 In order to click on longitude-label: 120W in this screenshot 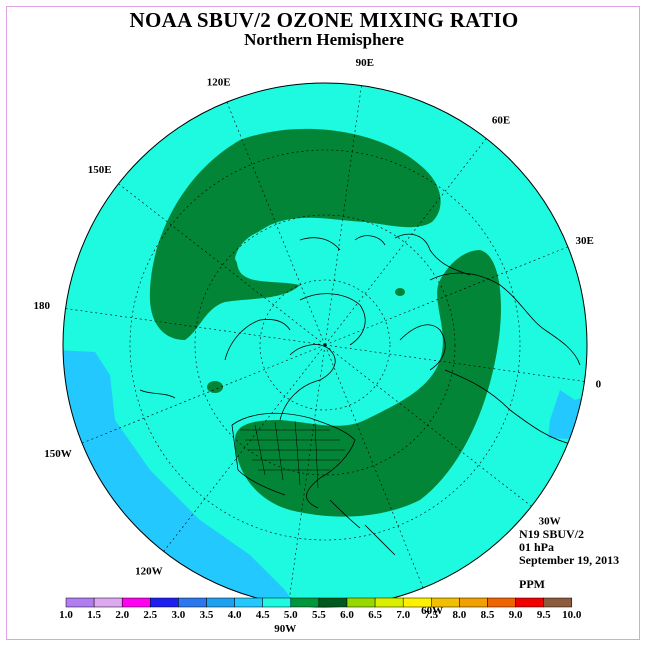, I will do `click(149, 571)`.